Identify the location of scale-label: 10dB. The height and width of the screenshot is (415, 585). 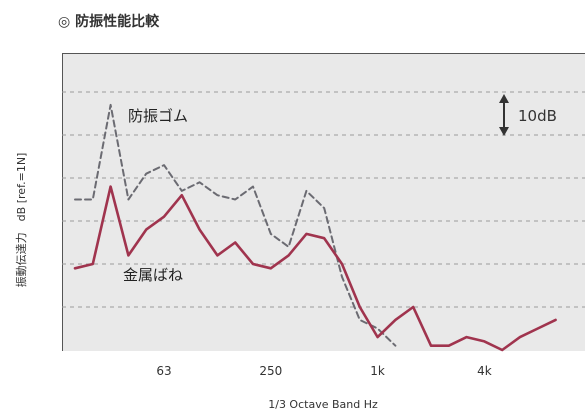
(537, 116).